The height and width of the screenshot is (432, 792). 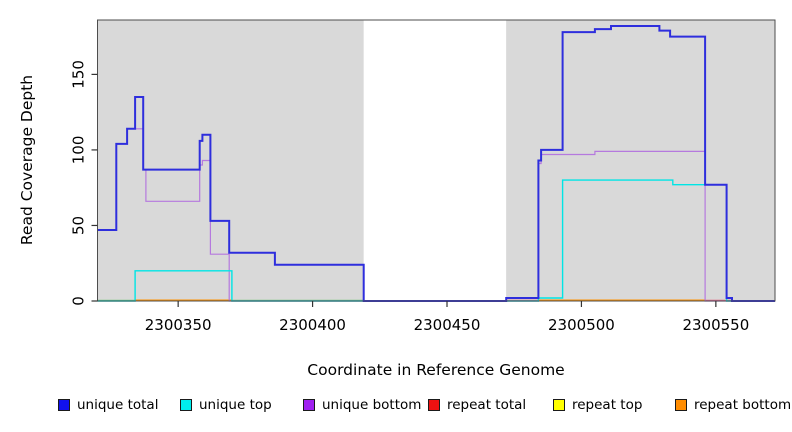 I want to click on legend-item-unique-bottom: unique bottom, so click(x=362, y=405).